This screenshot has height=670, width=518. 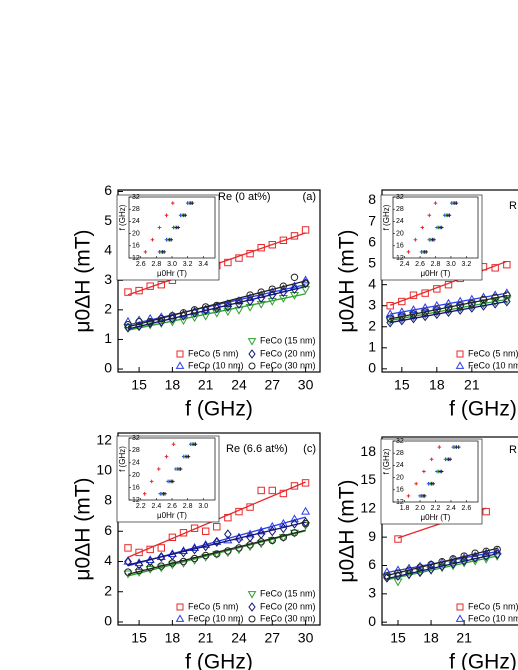 What do you see at coordinates (288, 593) in the screenshot?
I see `legend-label: FeCo (15 nm)` at bounding box center [288, 593].